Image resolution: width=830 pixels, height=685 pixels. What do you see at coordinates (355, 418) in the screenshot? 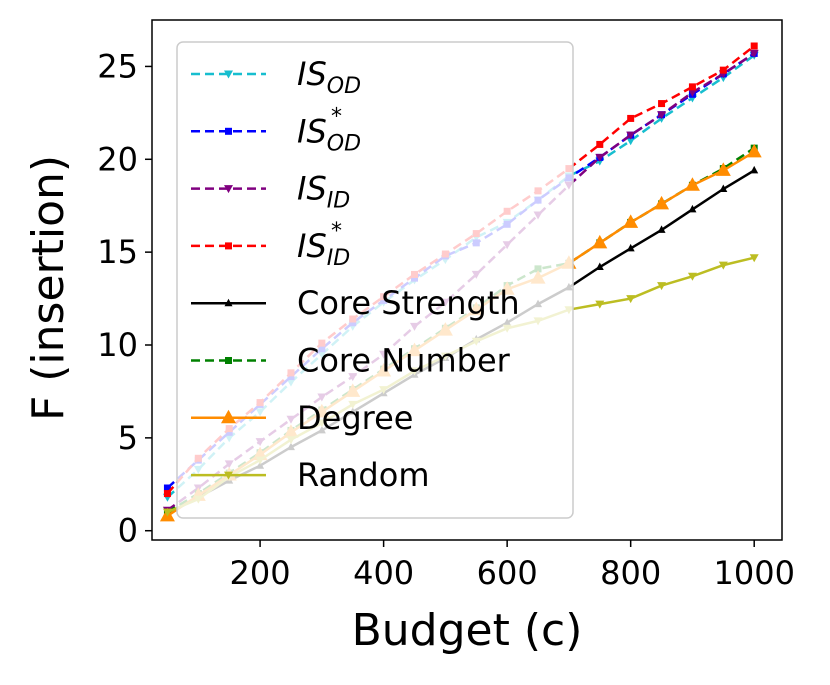
I see `legend-label-6: Degree` at bounding box center [355, 418].